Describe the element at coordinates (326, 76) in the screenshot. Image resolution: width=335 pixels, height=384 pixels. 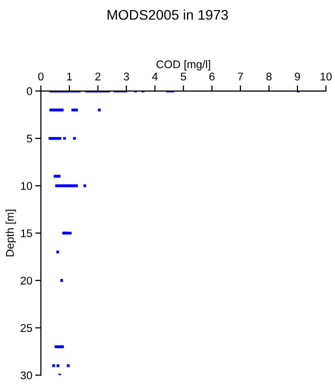
I see `x-tick-label: 10` at that location.